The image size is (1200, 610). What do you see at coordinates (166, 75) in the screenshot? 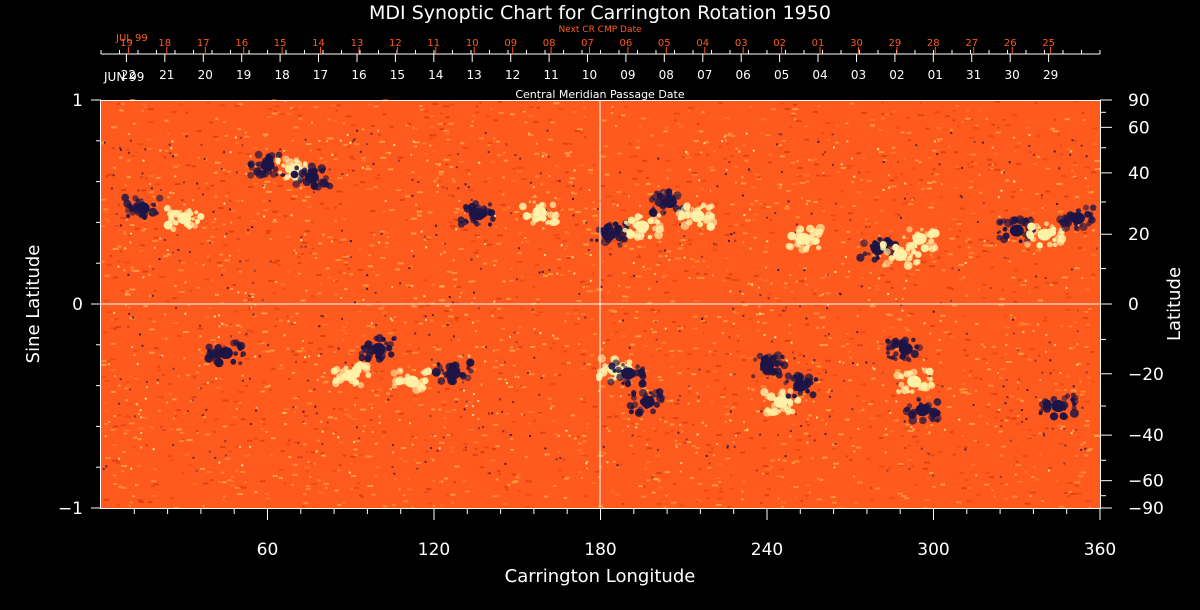
I see `cmp-date-label: 21` at bounding box center [166, 75].